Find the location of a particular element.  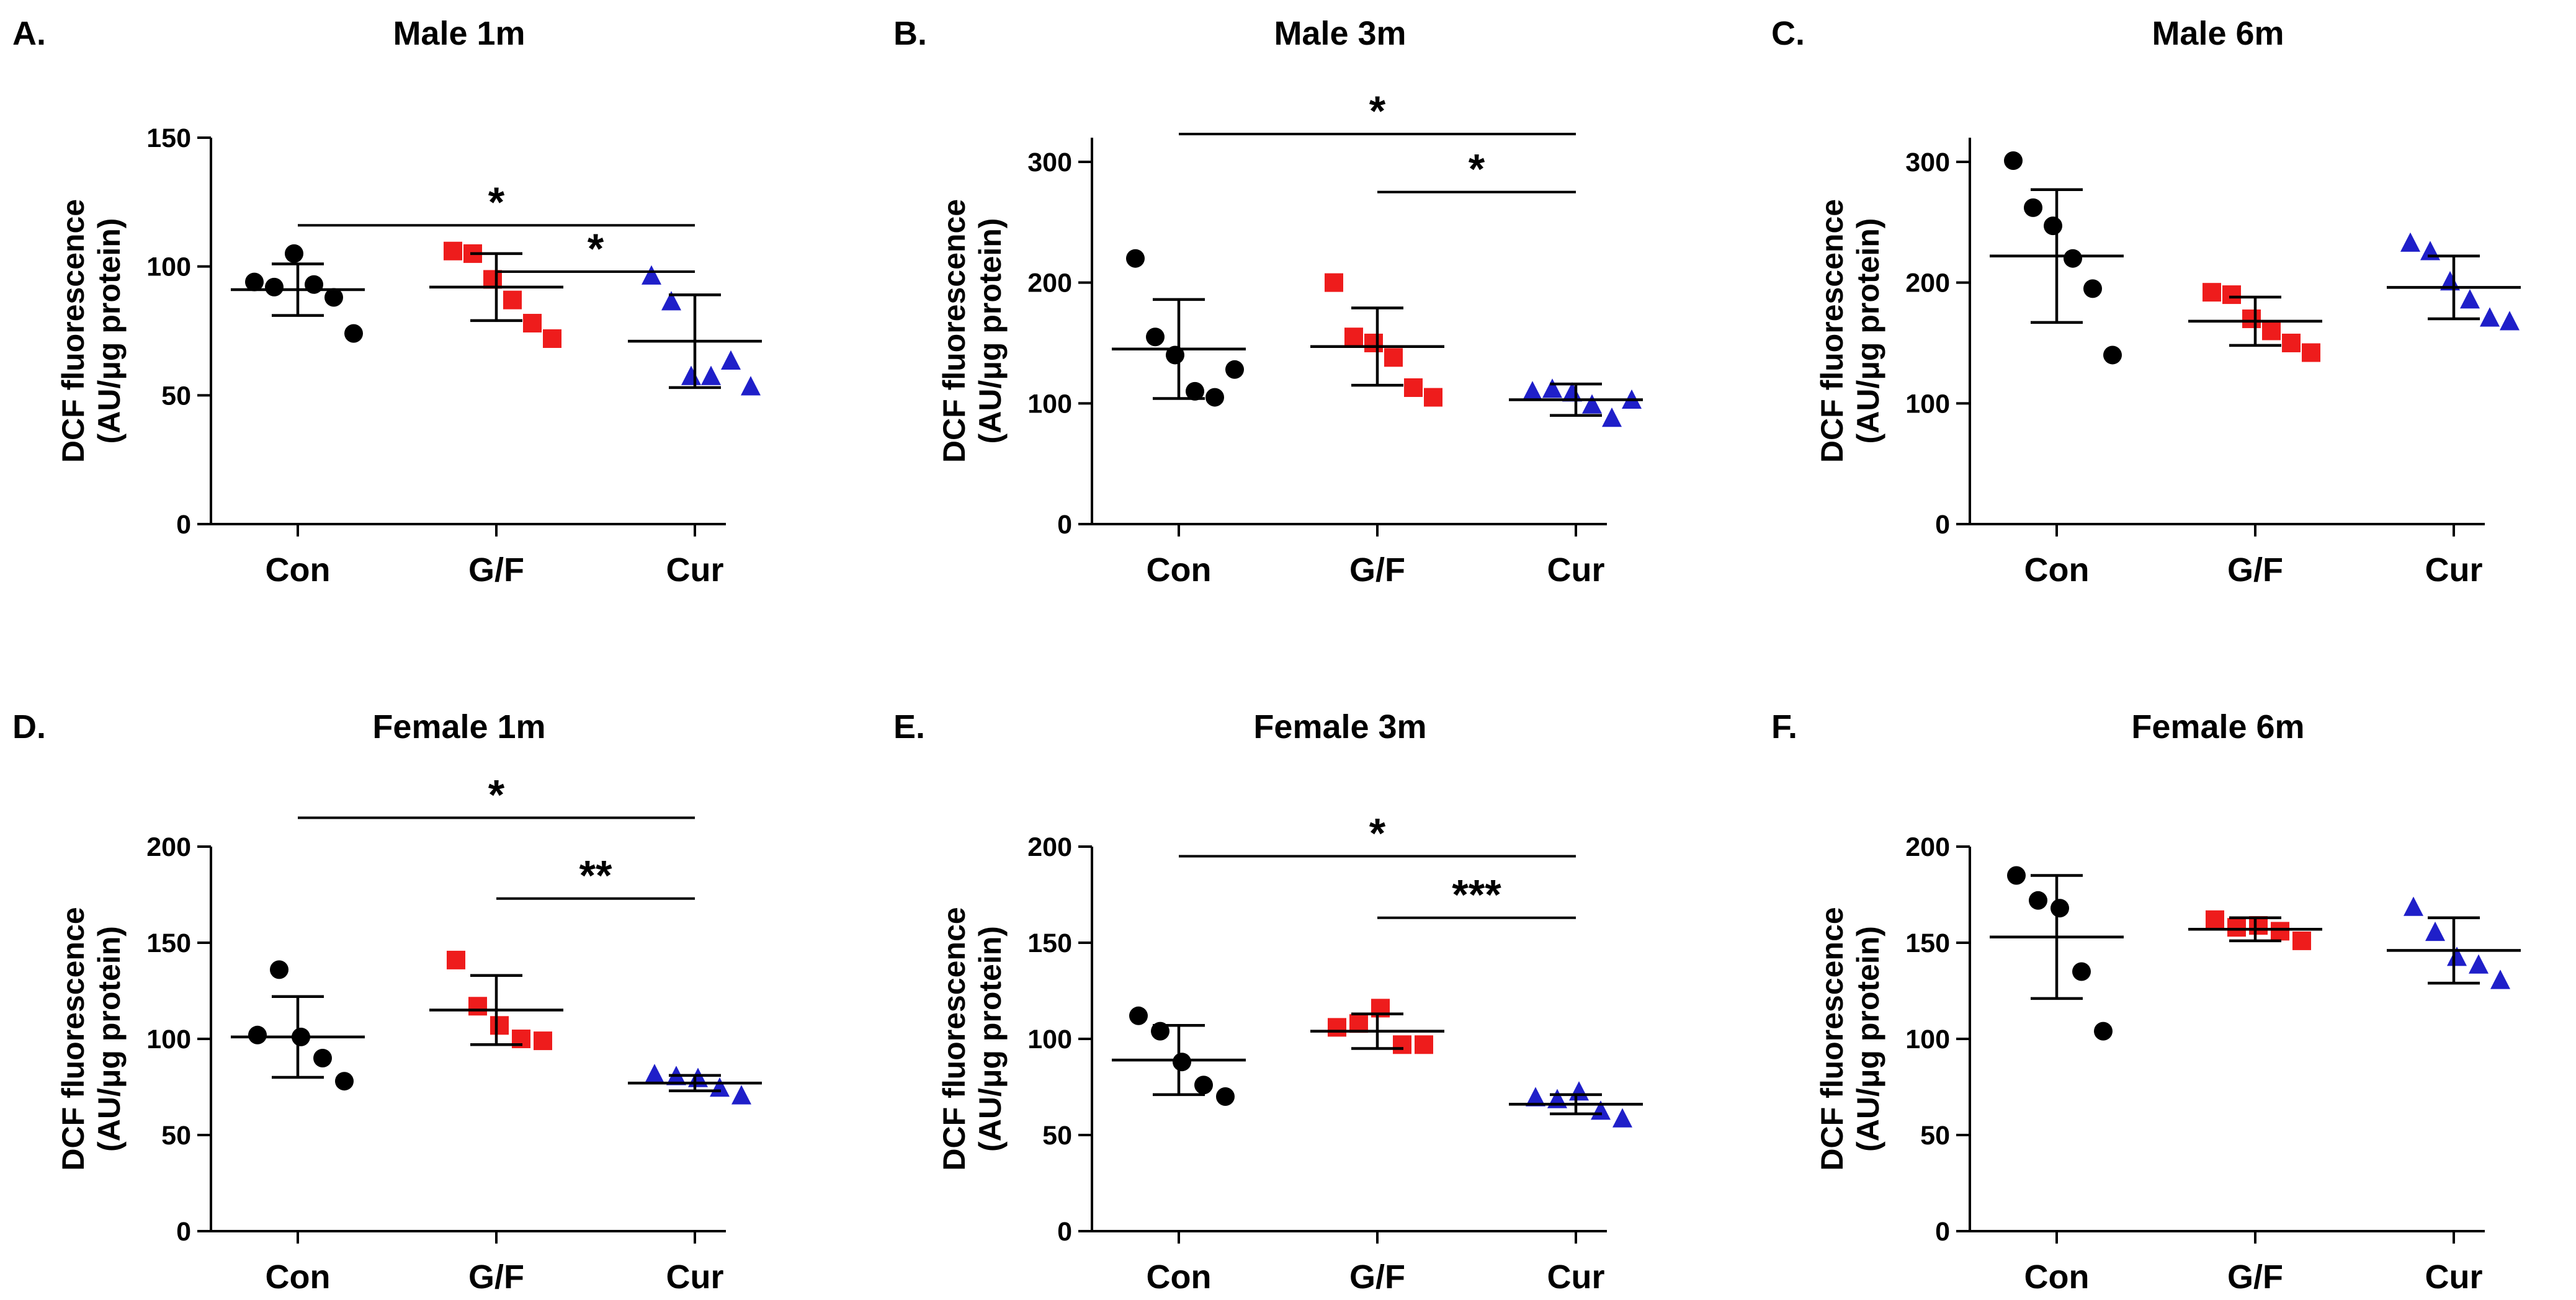

panel-letter: C. is located at coordinates (1788, 33).